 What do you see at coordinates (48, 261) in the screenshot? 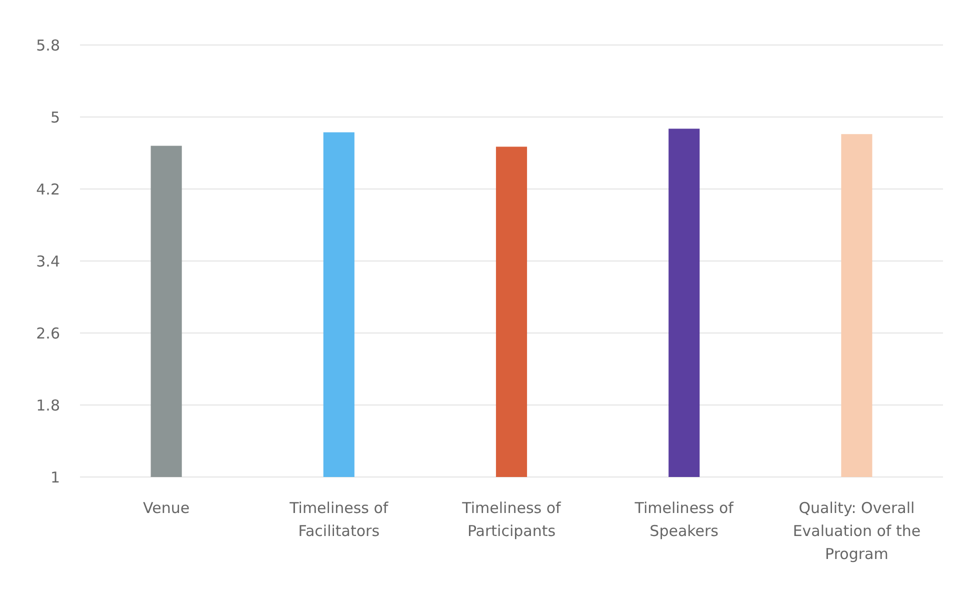
I see `y-tick-label: 3.4` at bounding box center [48, 261].